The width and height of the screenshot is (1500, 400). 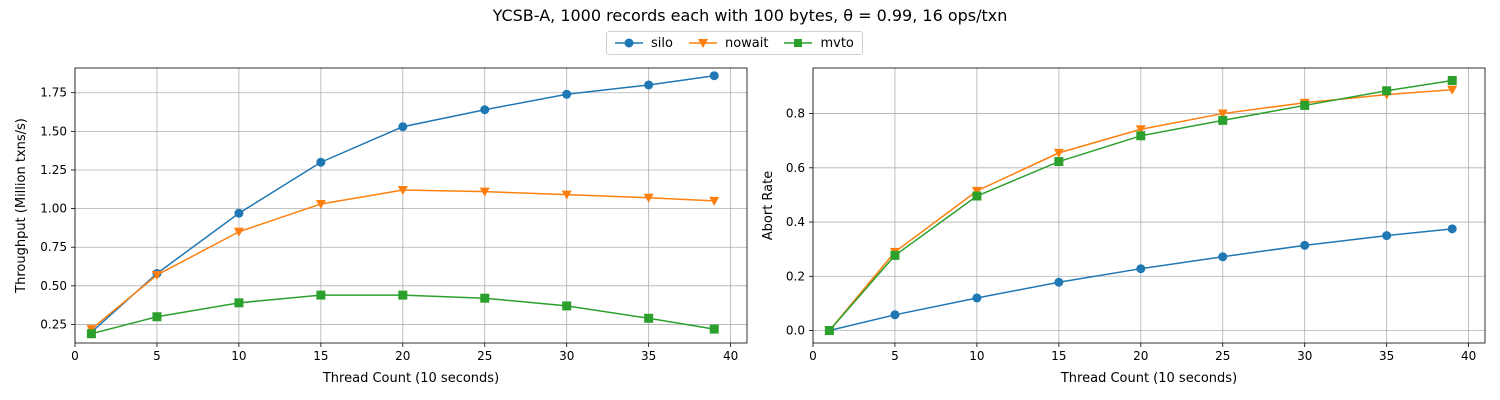 What do you see at coordinates (644, 43) in the screenshot?
I see `legend-item-silo: silo` at bounding box center [644, 43].